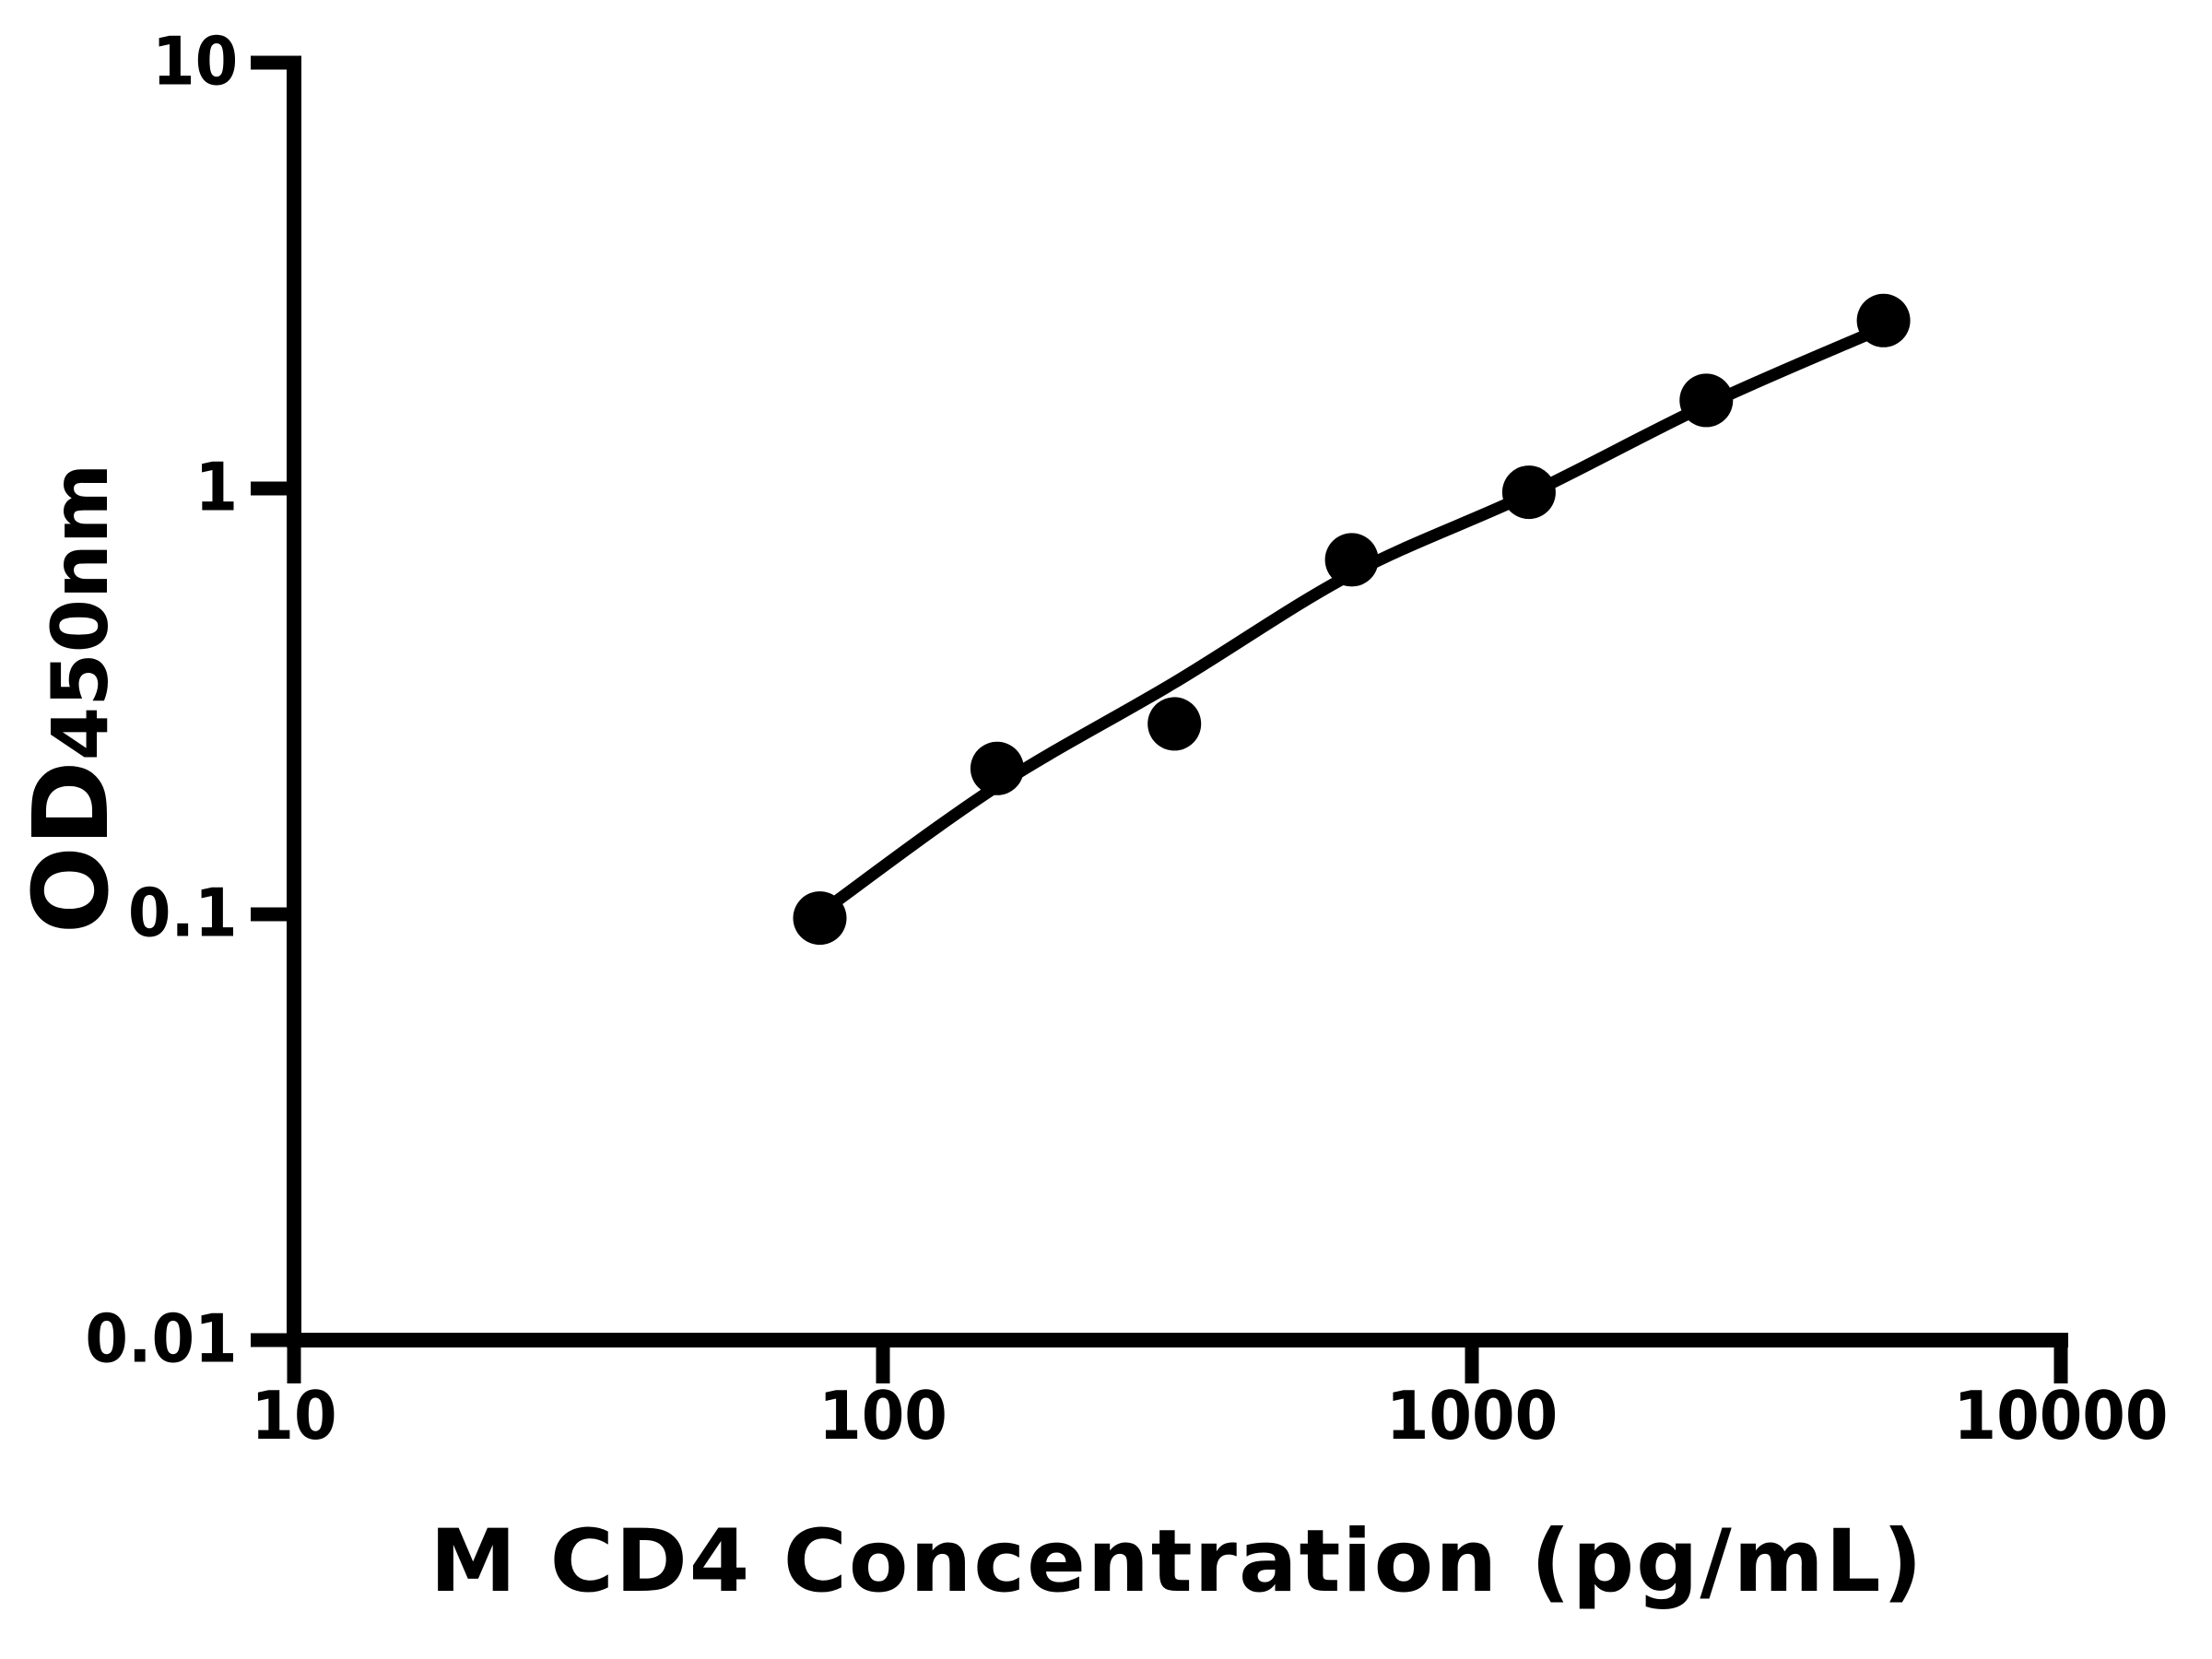  I want to click on y-tick-label: 0.1, so click(119, 913).